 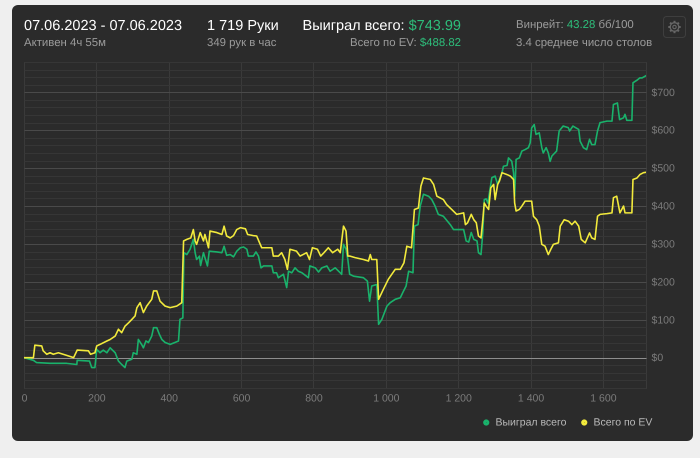 What do you see at coordinates (664, 282) in the screenshot?
I see `y-tick-label: $200` at bounding box center [664, 282].